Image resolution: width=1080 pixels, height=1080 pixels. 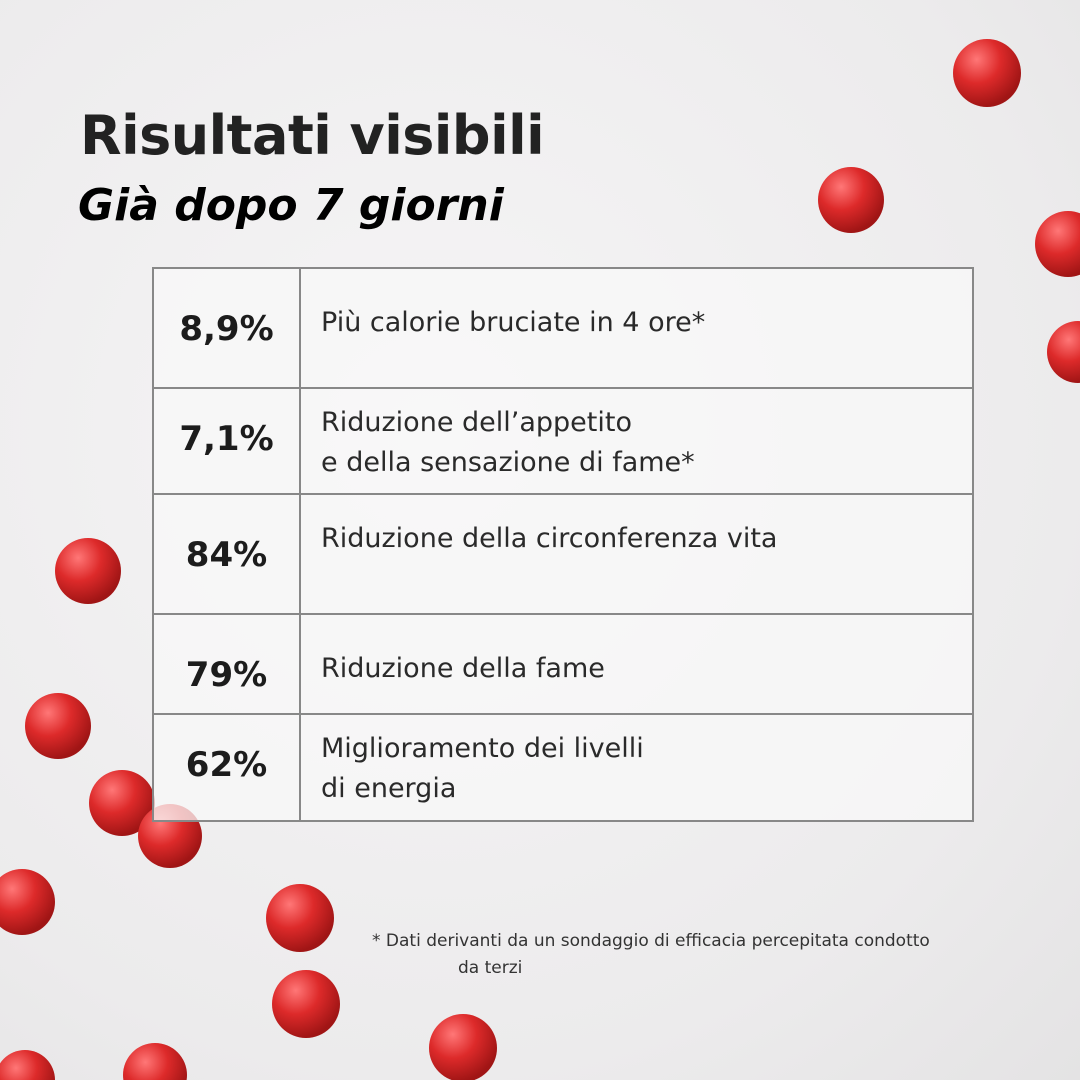 I want to click on description: Riduzione della circonferenza vita, so click(x=636, y=554).